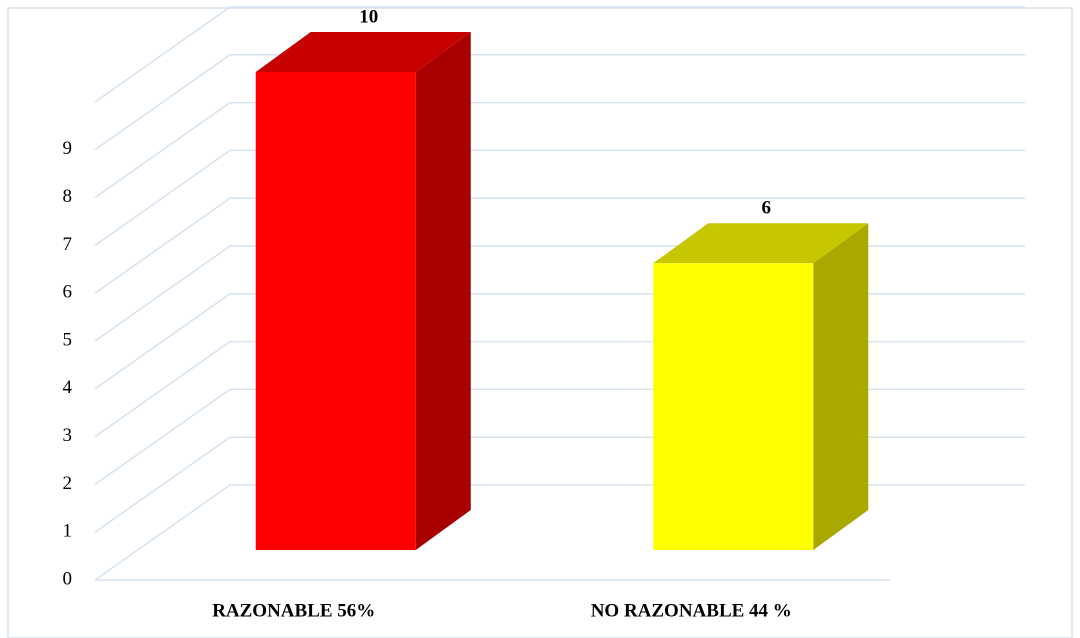  What do you see at coordinates (68, 483) in the screenshot?
I see `y-tick-label: 2` at bounding box center [68, 483].